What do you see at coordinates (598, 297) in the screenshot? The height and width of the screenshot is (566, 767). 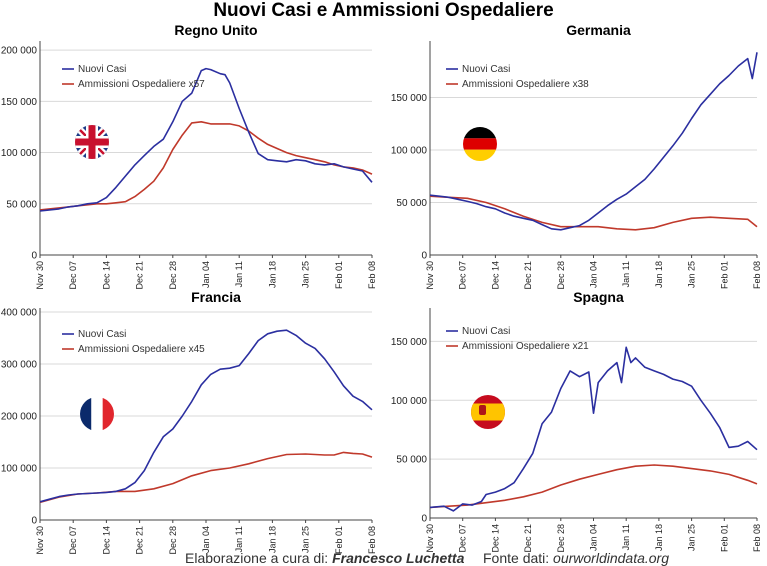 I see `chart-title: Spagna` at bounding box center [598, 297].